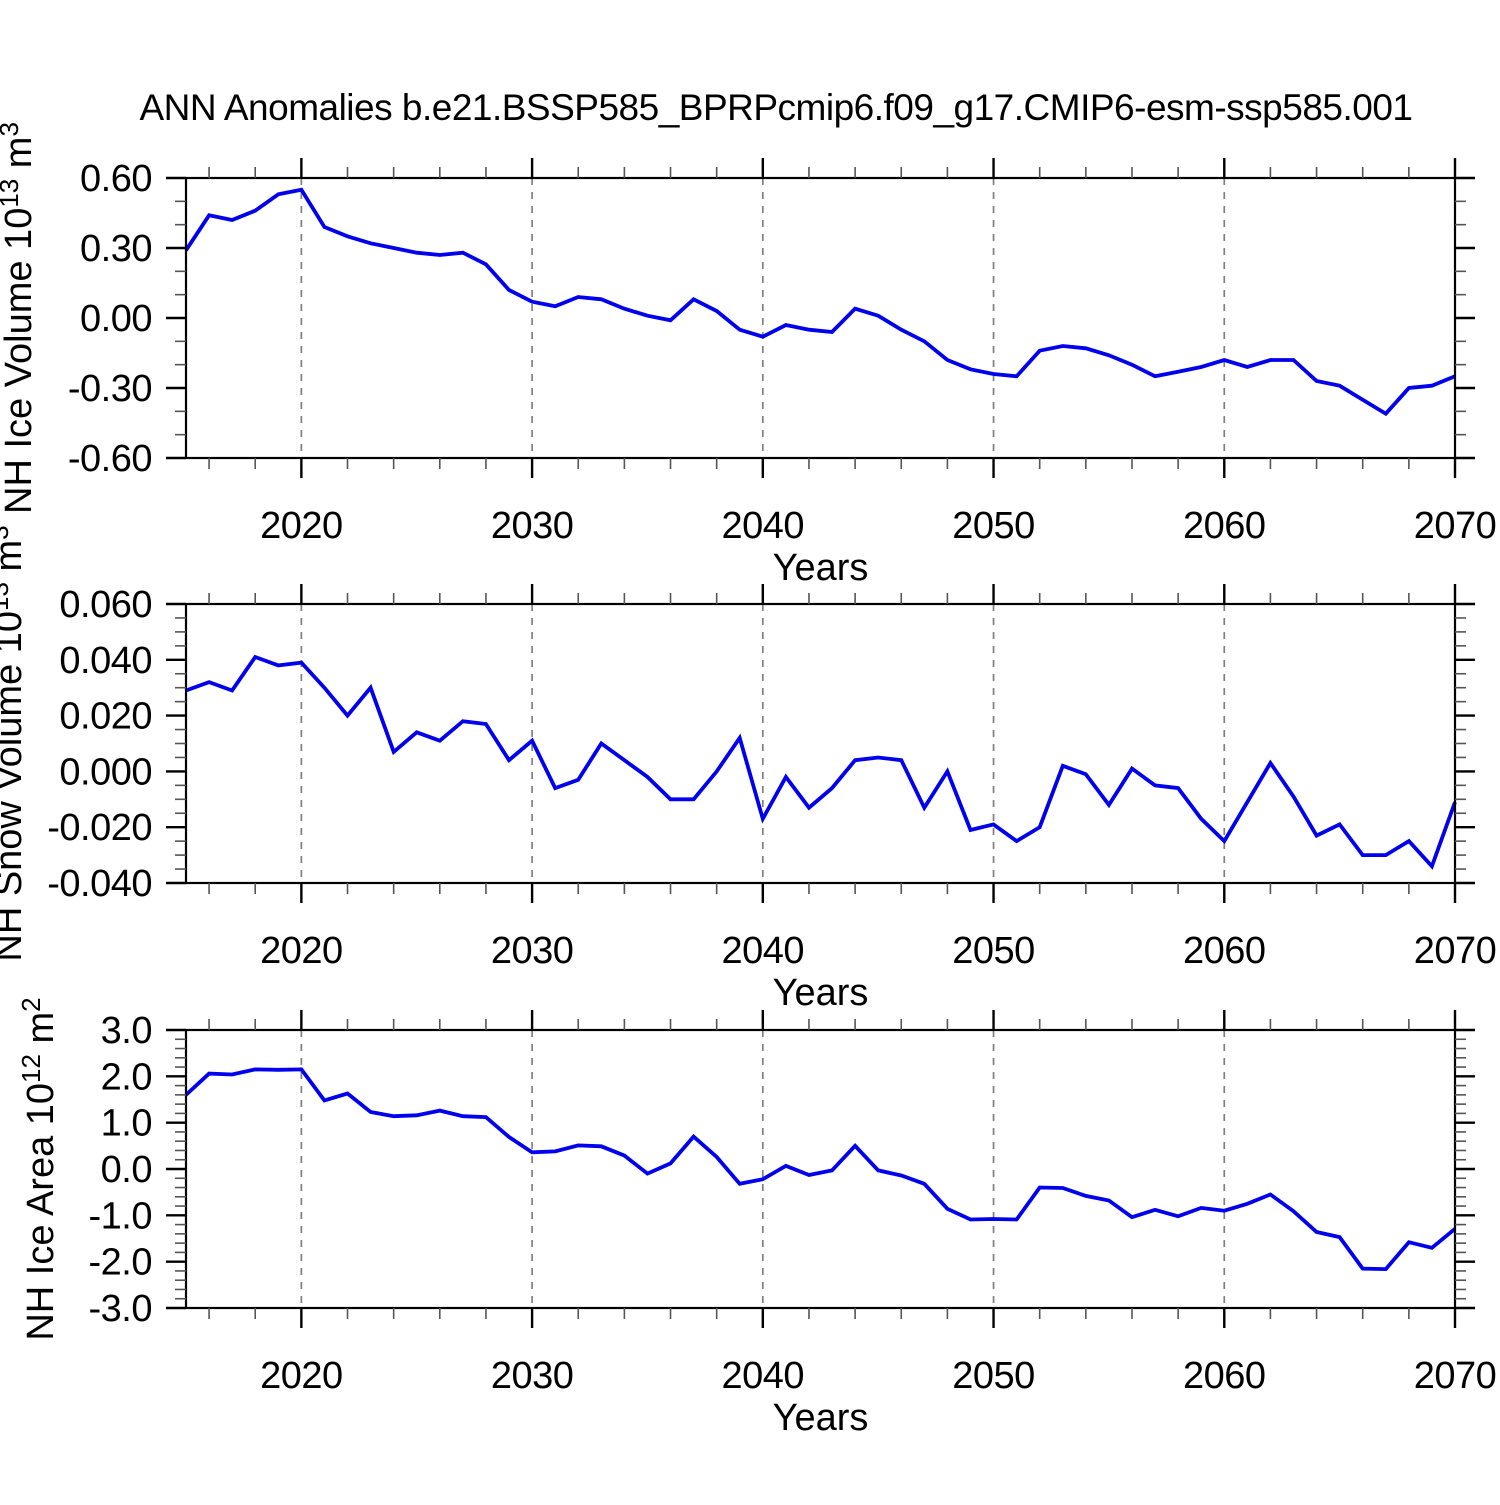 The image size is (1500, 1505). What do you see at coordinates (99, 828) in the screenshot?
I see `y-tick-label: -0.020` at bounding box center [99, 828].